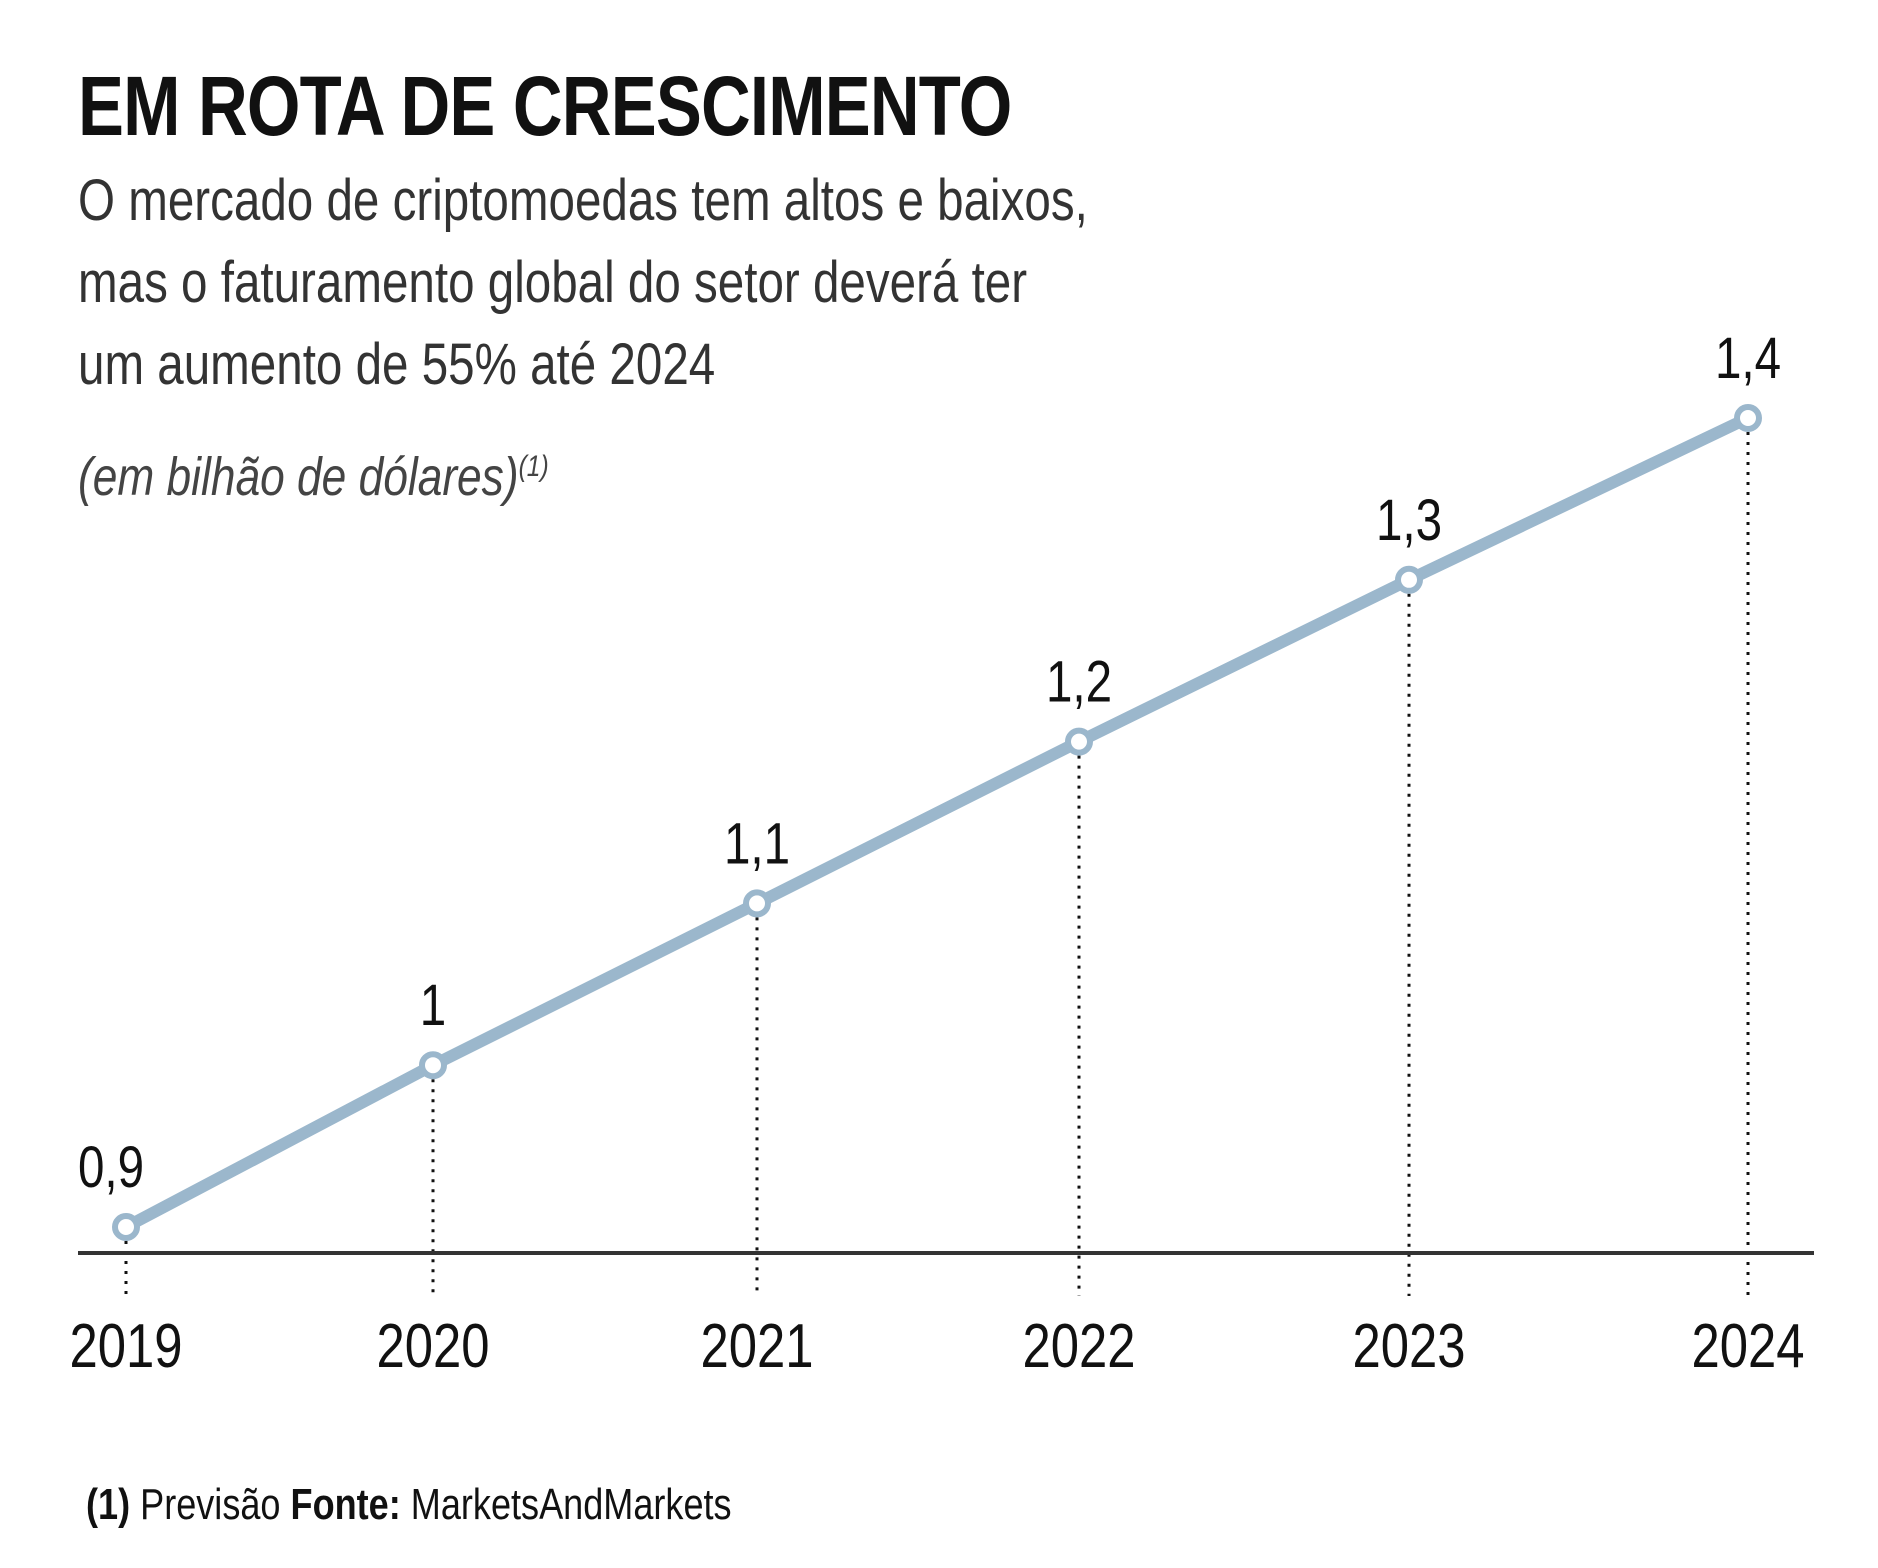 The width and height of the screenshot is (1878, 1568). What do you see at coordinates (111, 1168) in the screenshot?
I see `data-label: 0,9` at bounding box center [111, 1168].